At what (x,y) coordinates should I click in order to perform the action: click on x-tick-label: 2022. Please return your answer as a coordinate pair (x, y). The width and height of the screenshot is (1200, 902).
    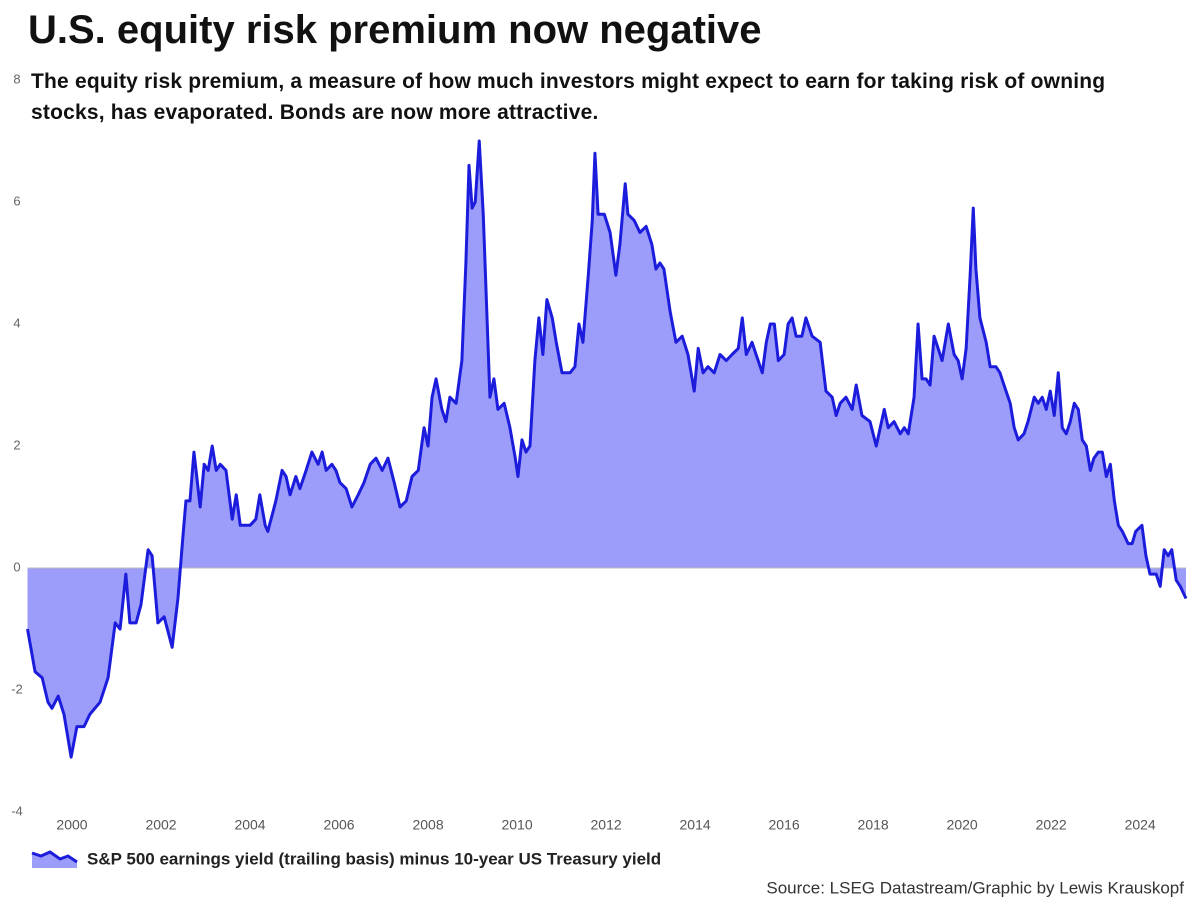
    Looking at the image, I should click on (1051, 825).